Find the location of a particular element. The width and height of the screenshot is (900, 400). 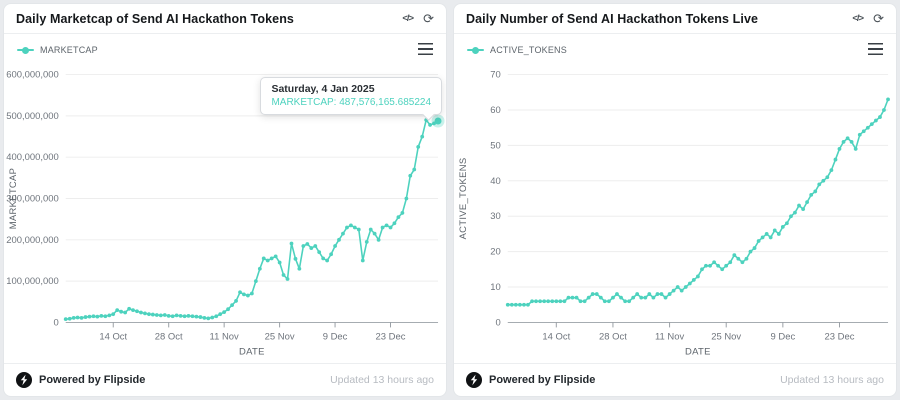

legend: MARKETCAP is located at coordinates (57, 50).